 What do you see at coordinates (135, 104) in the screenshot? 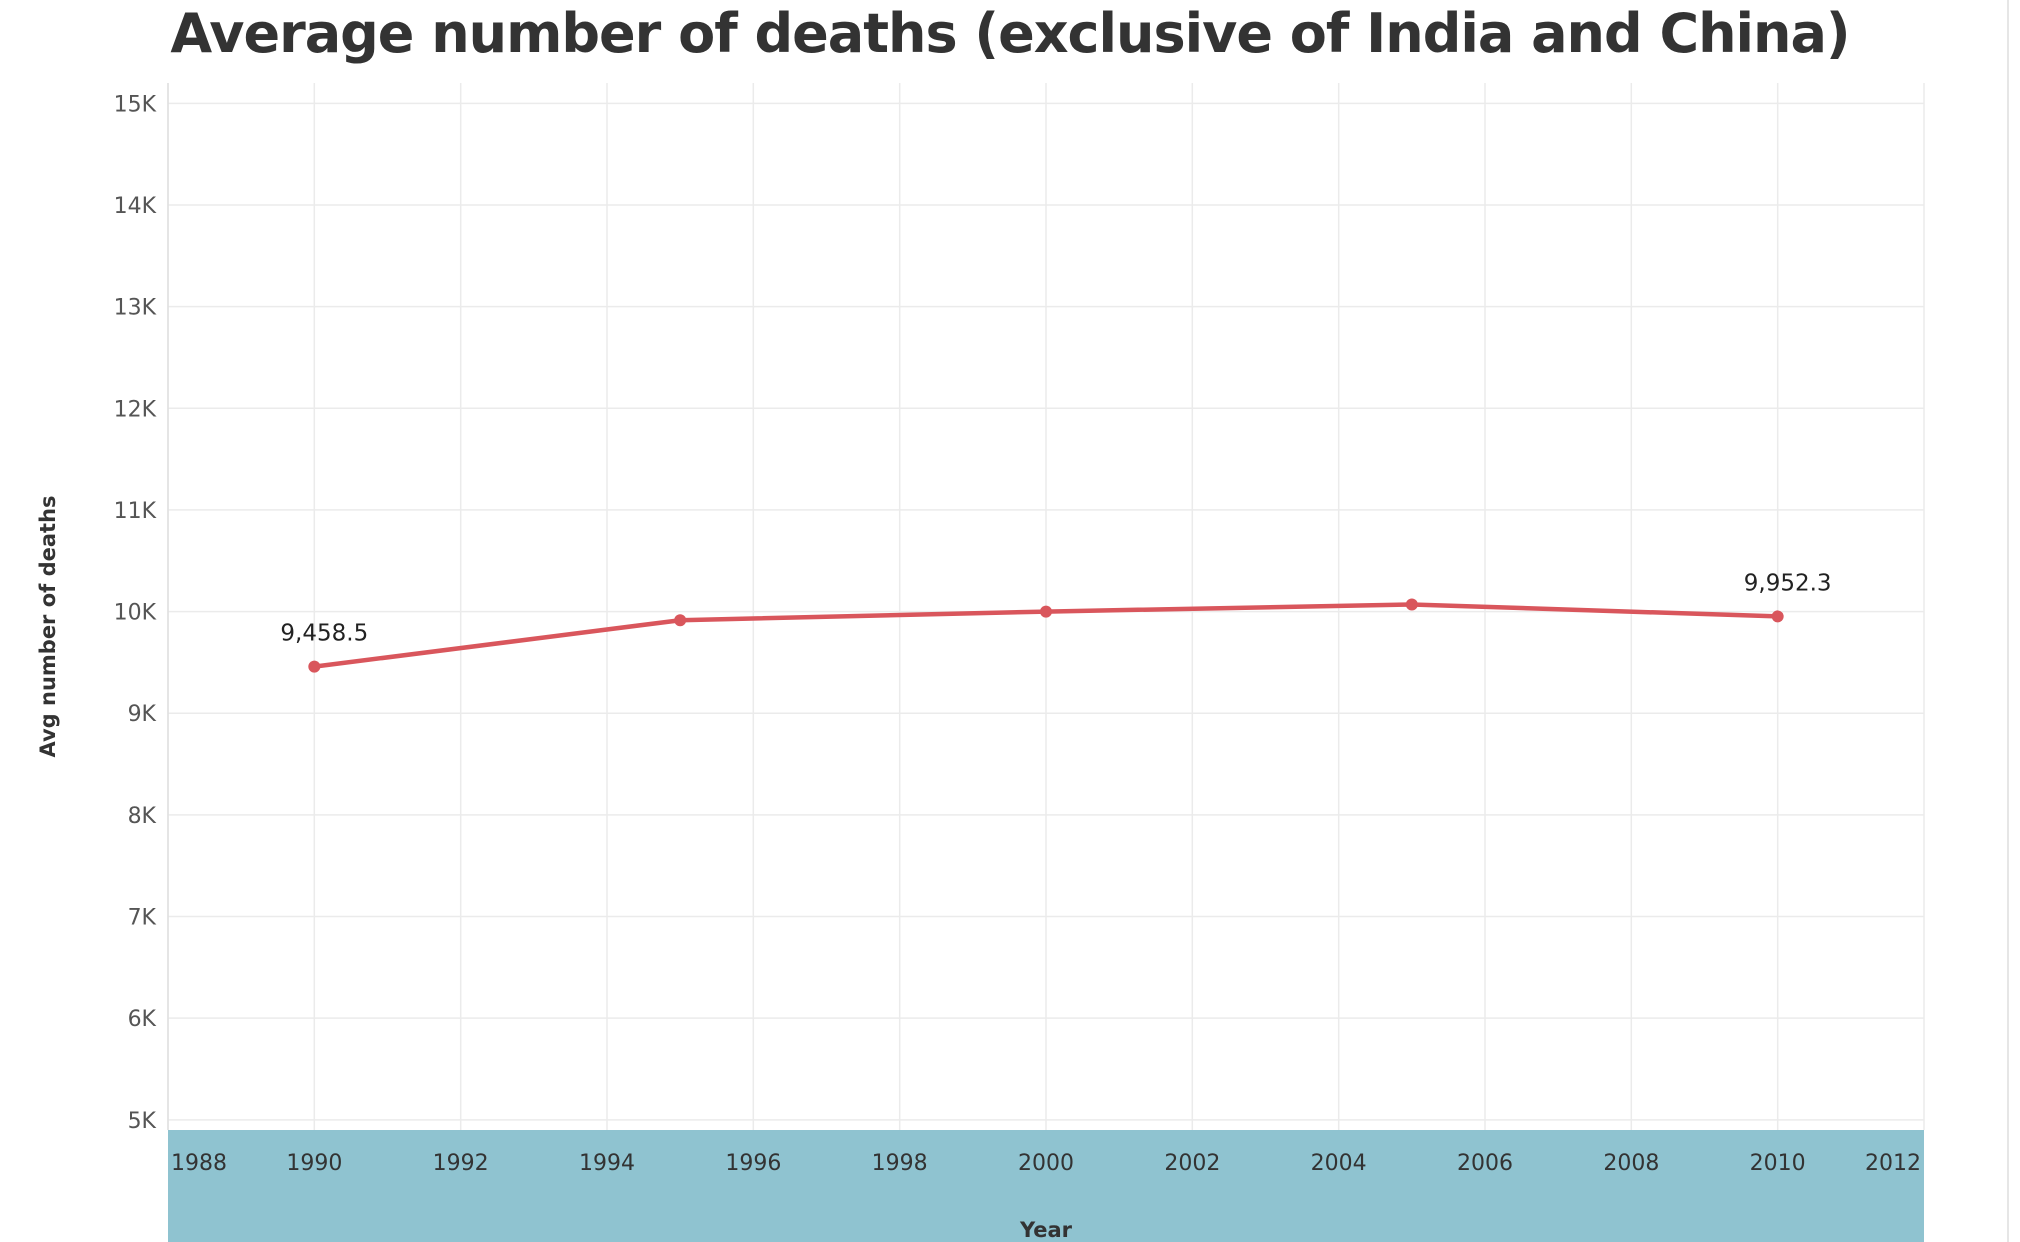
I see `y-tick-label: 15K` at bounding box center [135, 104].